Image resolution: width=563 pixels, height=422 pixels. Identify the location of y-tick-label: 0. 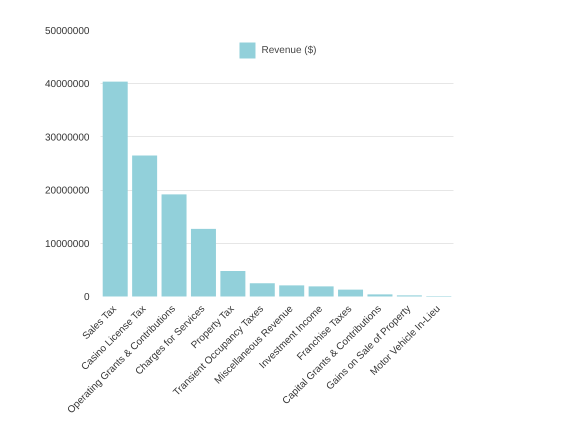
(87, 297).